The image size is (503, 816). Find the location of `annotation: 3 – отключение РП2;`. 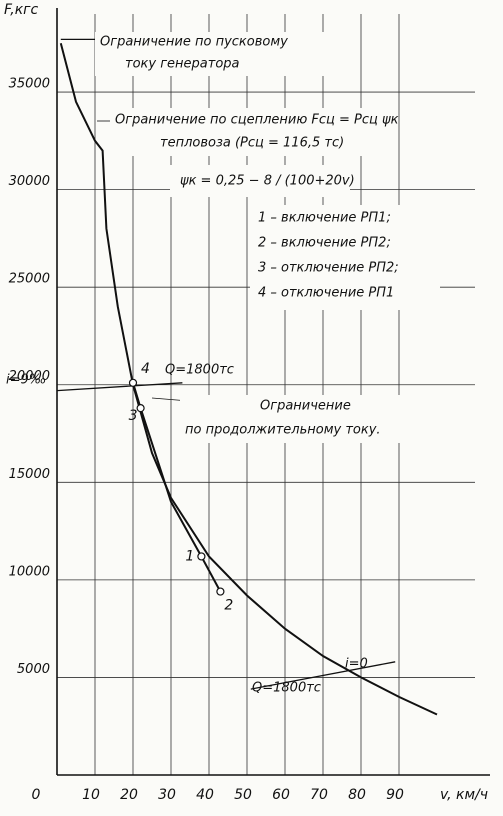

annotation: 3 – отключение РП2; is located at coordinates (328, 268).